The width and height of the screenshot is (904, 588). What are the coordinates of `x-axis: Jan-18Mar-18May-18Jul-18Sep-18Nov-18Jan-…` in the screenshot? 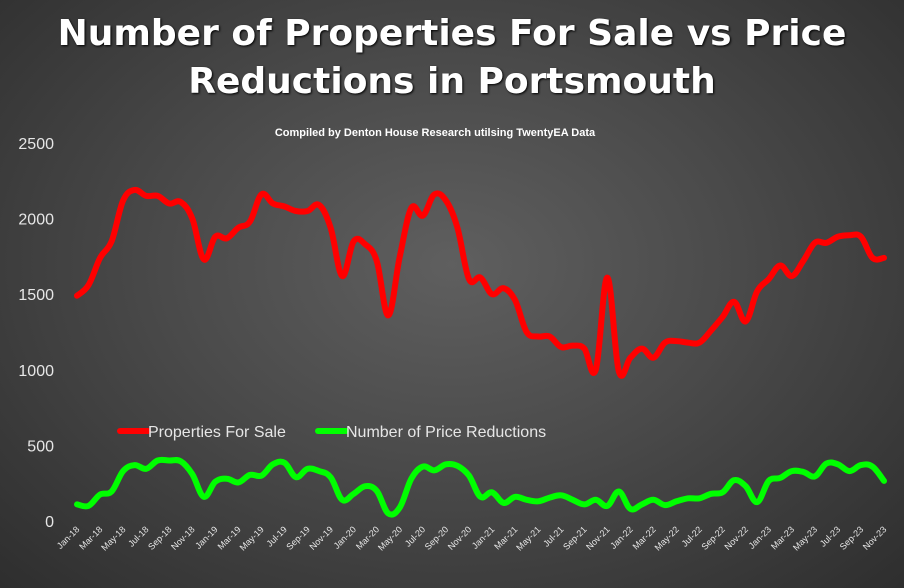 It's located at (472, 538).